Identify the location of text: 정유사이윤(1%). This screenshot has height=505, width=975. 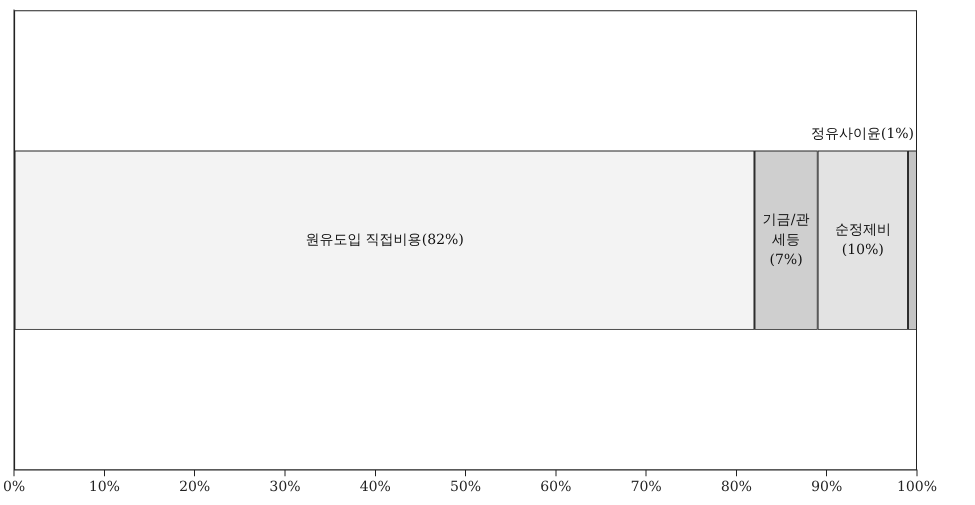
(862, 134).